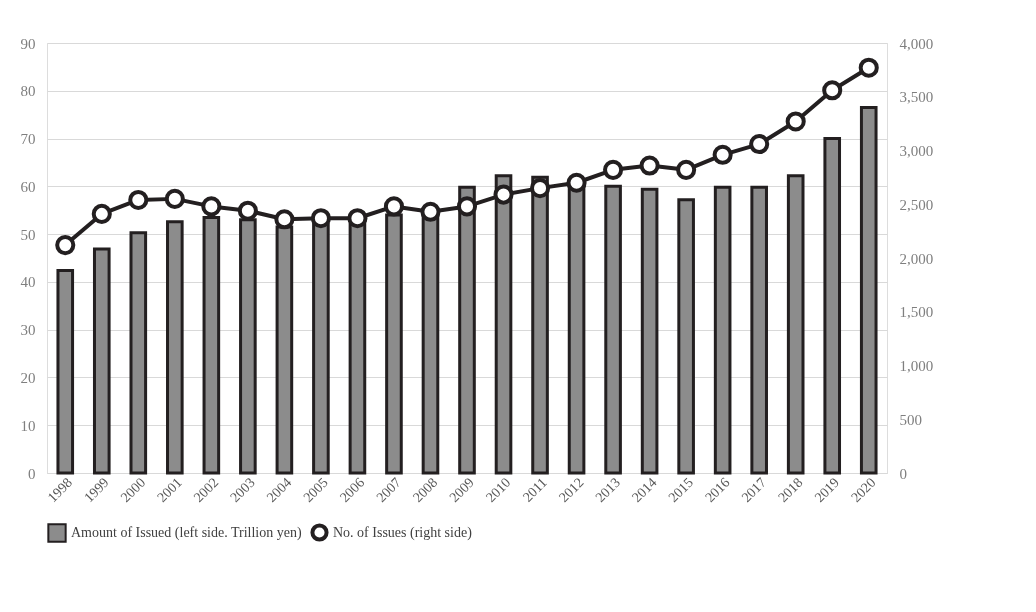  I want to click on legend-label: No. of Issues (right side), so click(403, 532).